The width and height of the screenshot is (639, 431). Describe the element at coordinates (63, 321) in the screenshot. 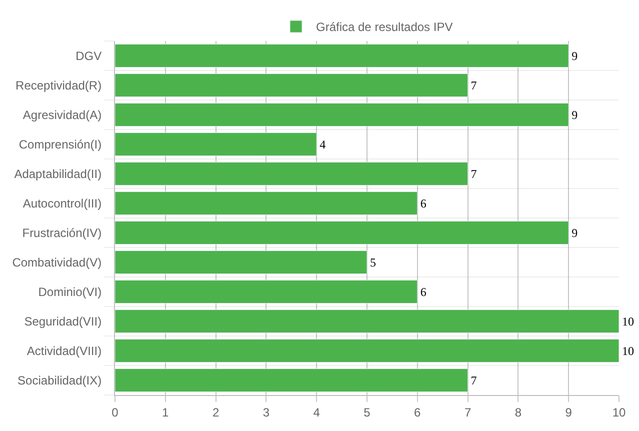

I see `y-tick-label: Seguridad(VII)` at that location.